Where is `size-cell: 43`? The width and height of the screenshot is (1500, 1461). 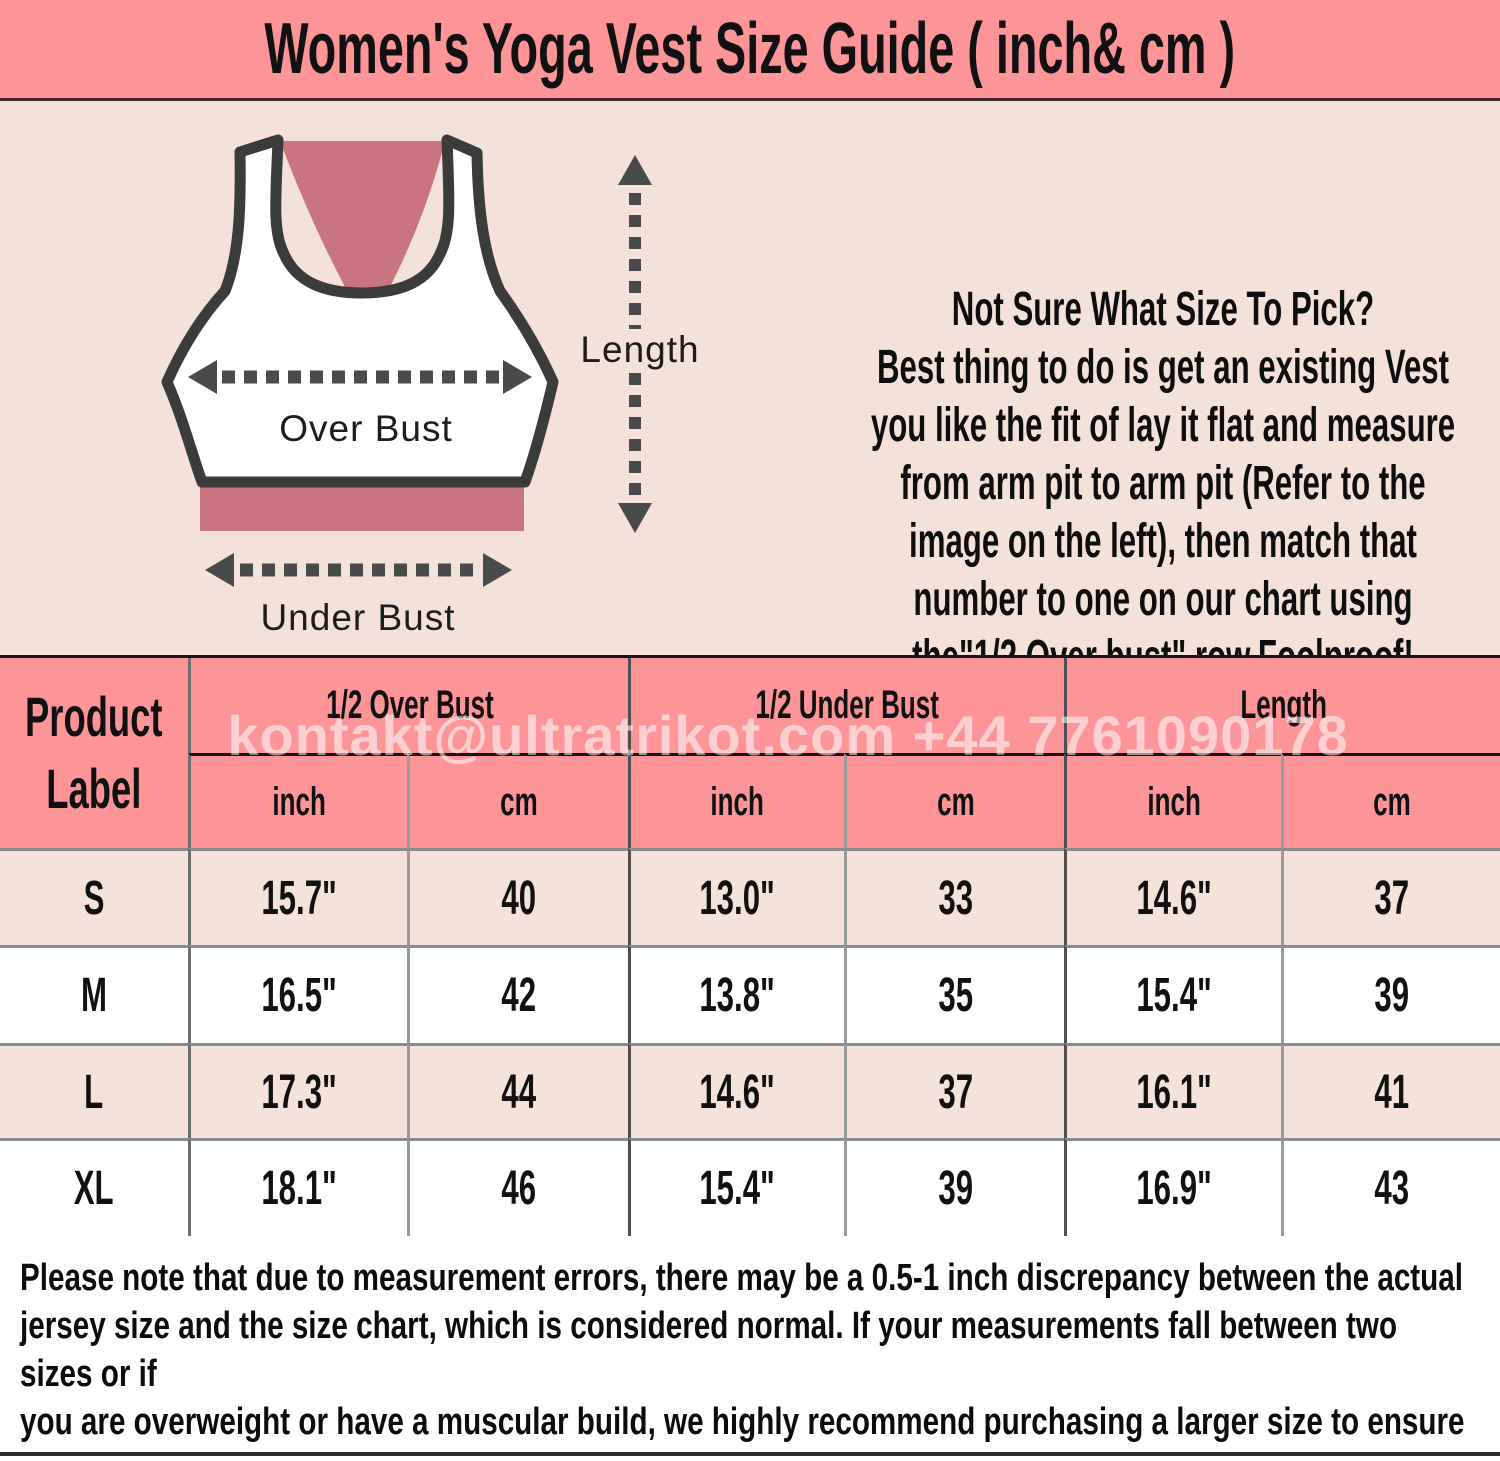
size-cell: 43 is located at coordinates (1390, 1187).